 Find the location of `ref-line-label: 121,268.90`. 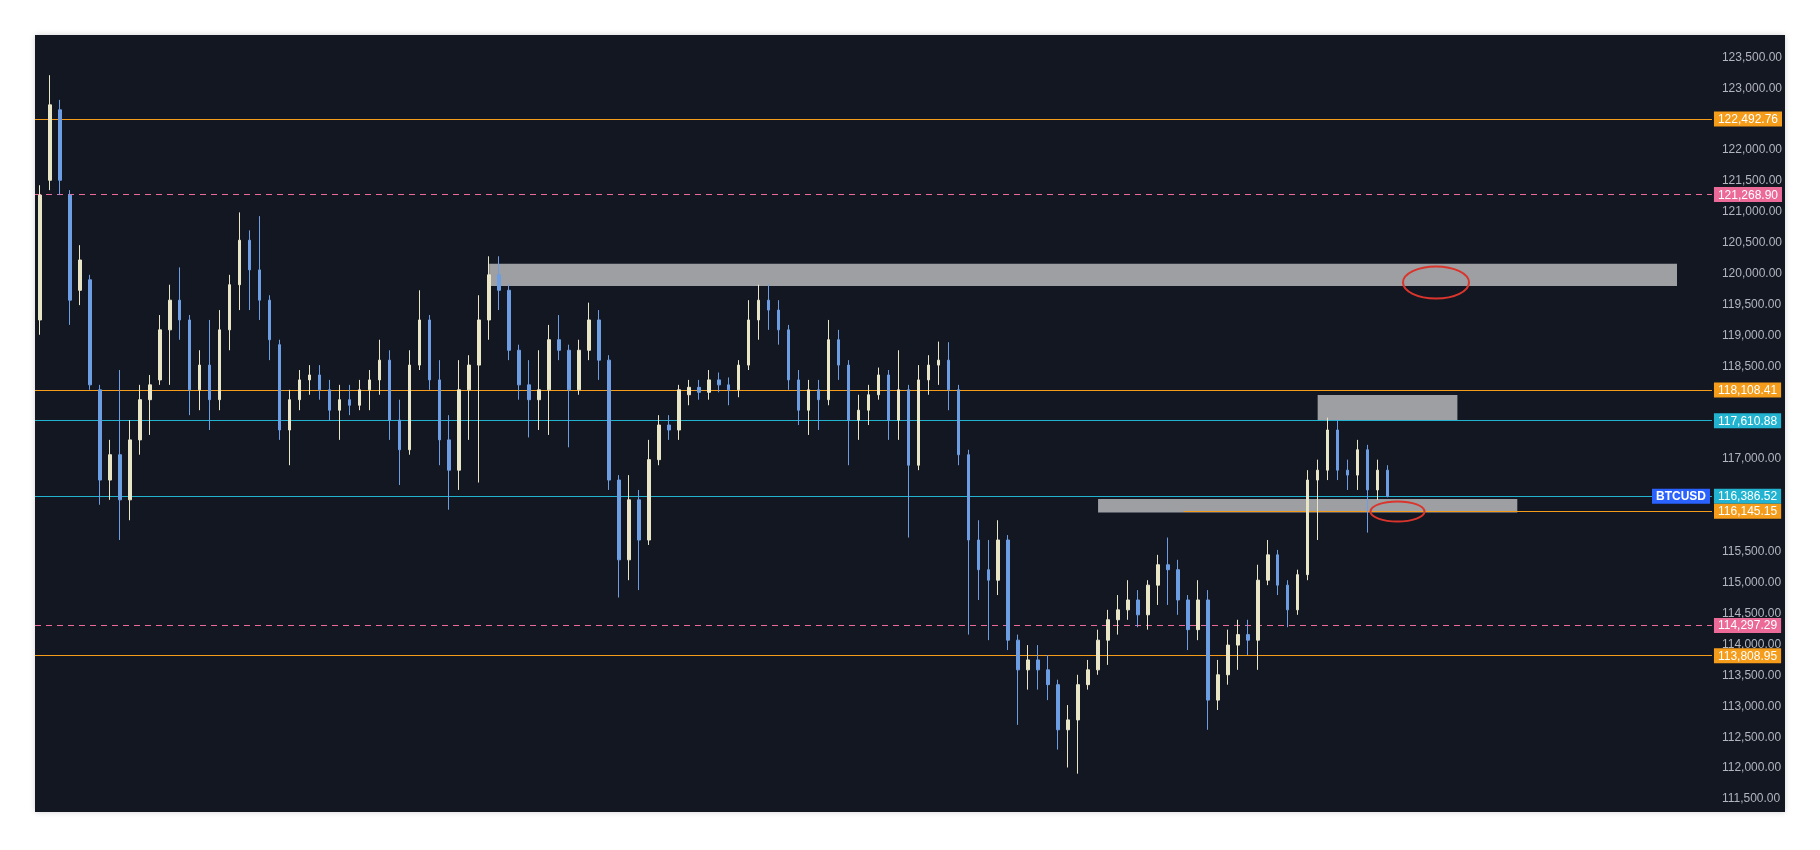

ref-line-label: 121,268.90 is located at coordinates (1748, 194).